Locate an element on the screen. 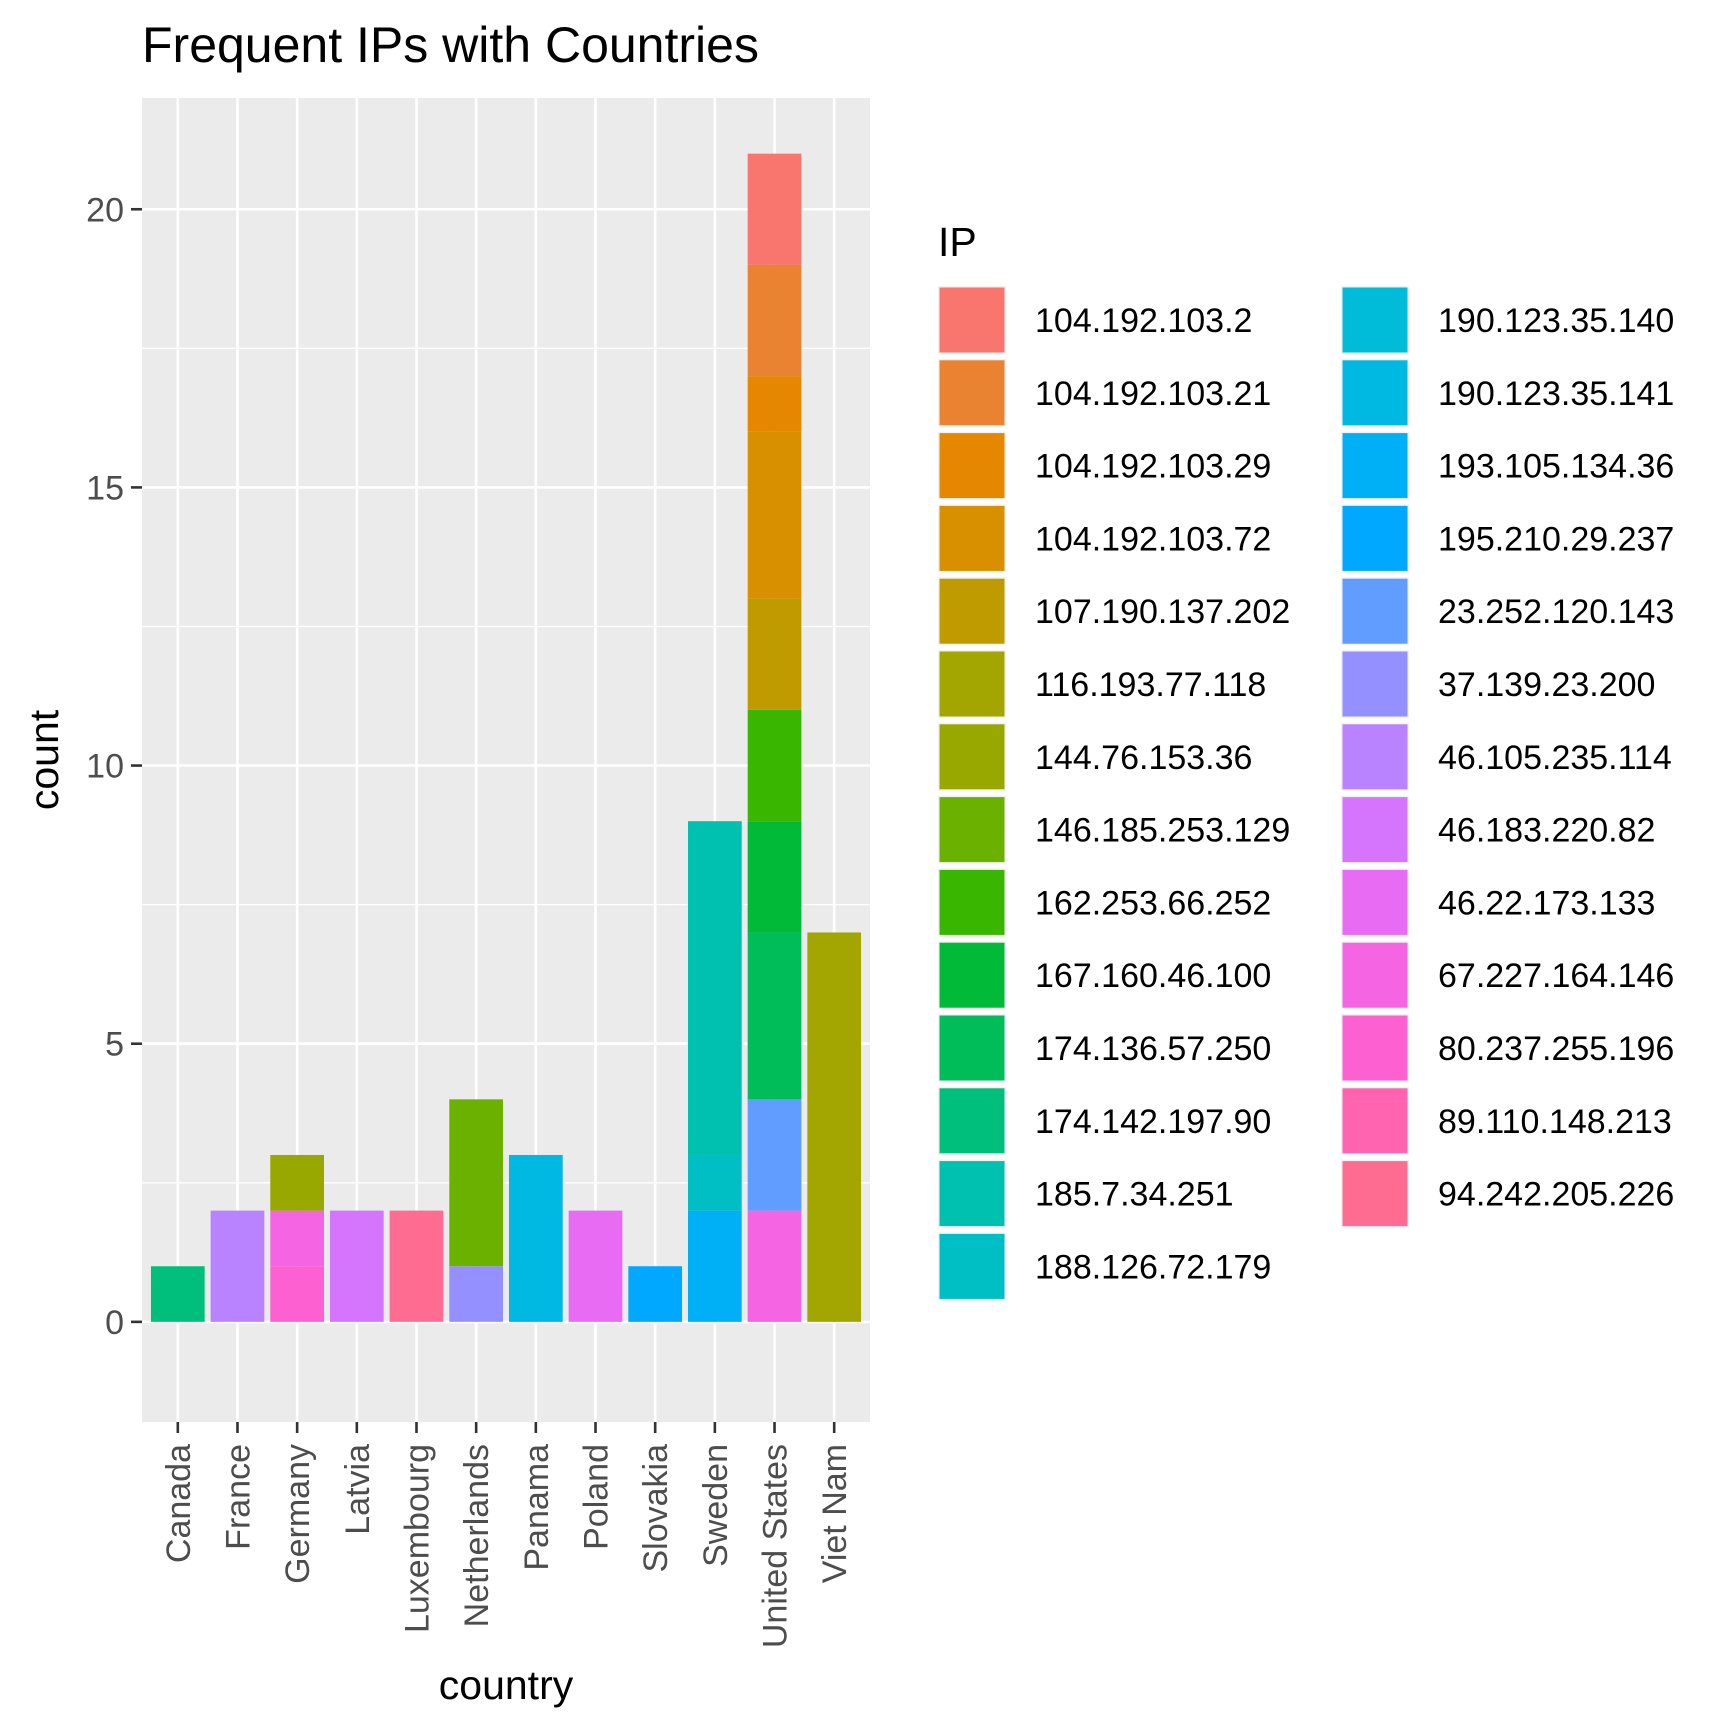  x-tick-label: Poland is located at coordinates (597, 1497).